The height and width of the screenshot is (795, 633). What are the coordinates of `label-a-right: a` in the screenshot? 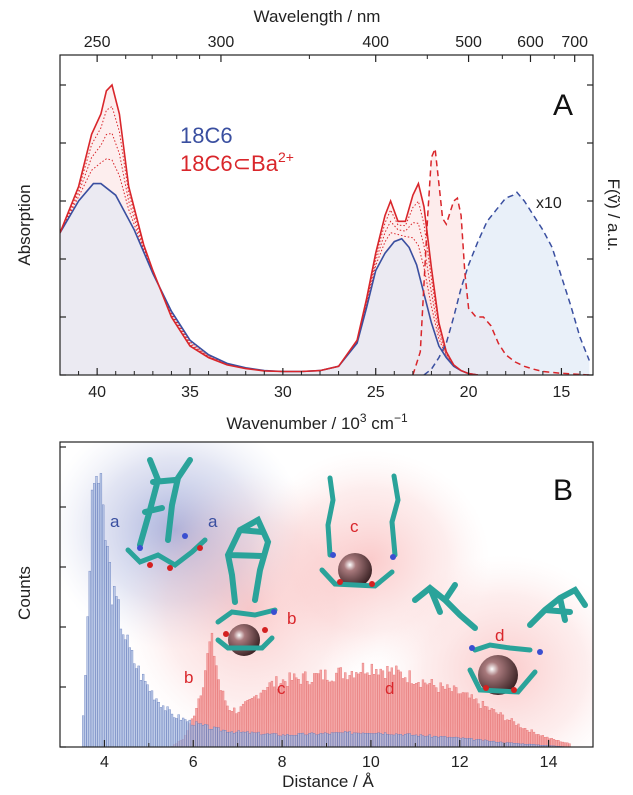 It's located at (213, 521).